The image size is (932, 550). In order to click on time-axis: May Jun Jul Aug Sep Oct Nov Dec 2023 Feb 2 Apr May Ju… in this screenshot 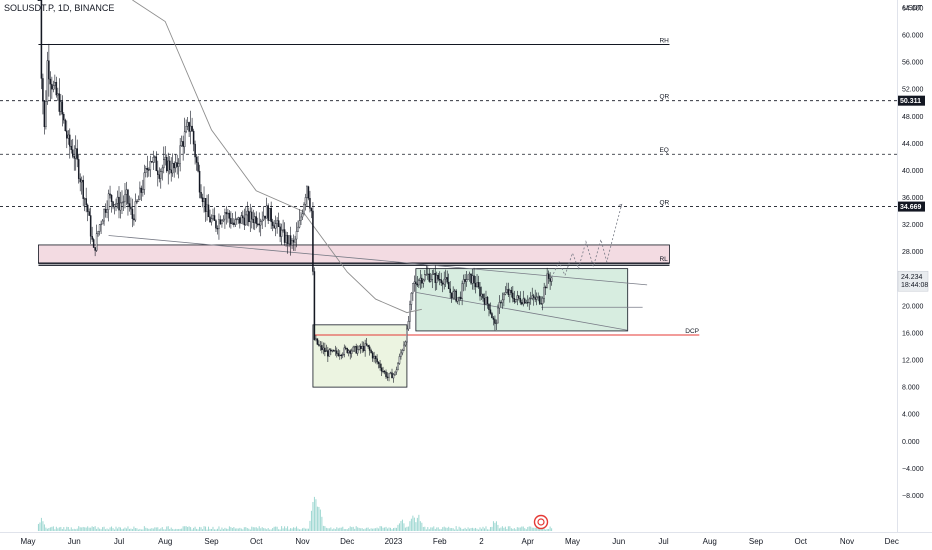, I will do `click(459, 541)`.